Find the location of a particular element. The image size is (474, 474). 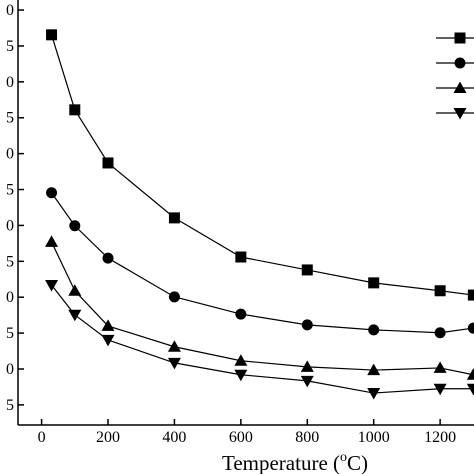

x-tick-label: 1200 is located at coordinates (440, 437).